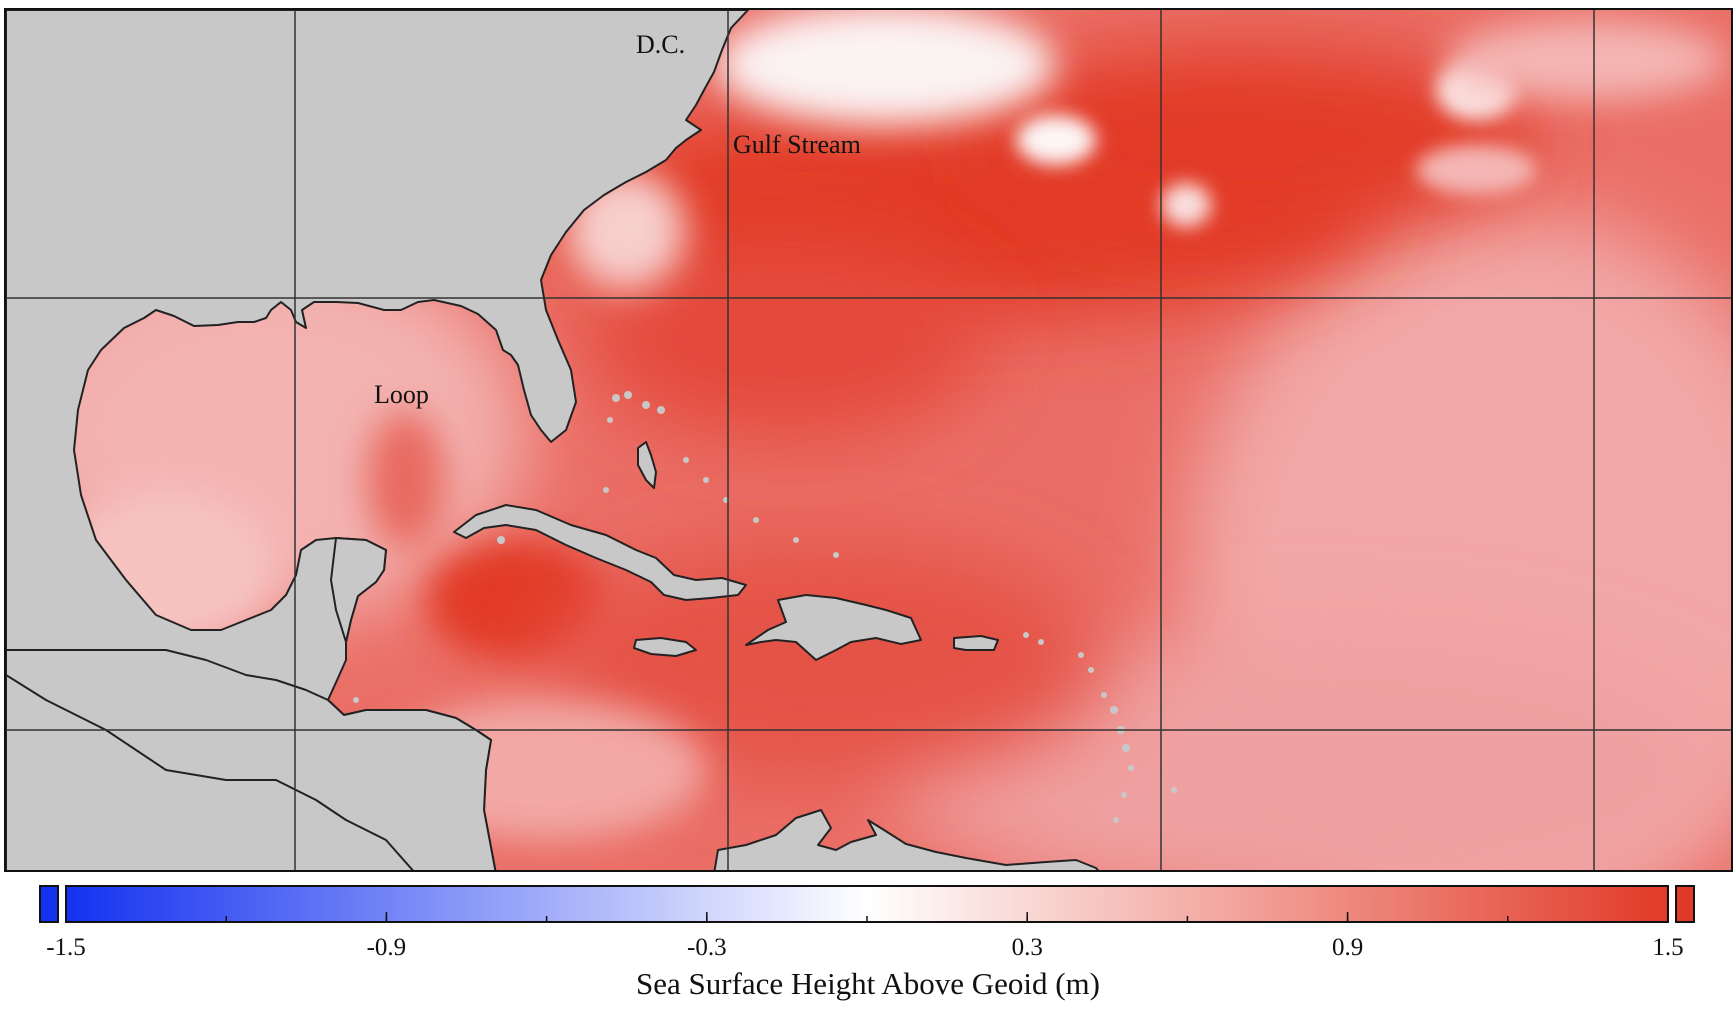  What do you see at coordinates (665, 647) in the screenshot?
I see `jamaica` at bounding box center [665, 647].